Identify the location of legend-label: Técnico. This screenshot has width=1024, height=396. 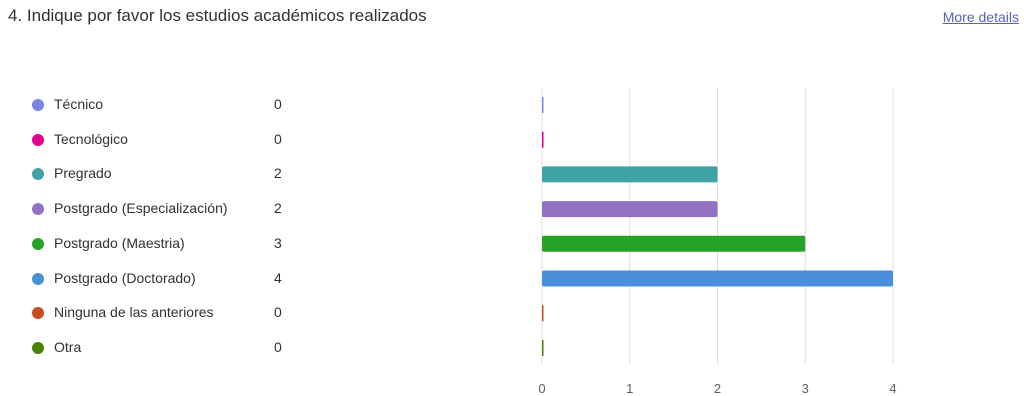
(79, 104).